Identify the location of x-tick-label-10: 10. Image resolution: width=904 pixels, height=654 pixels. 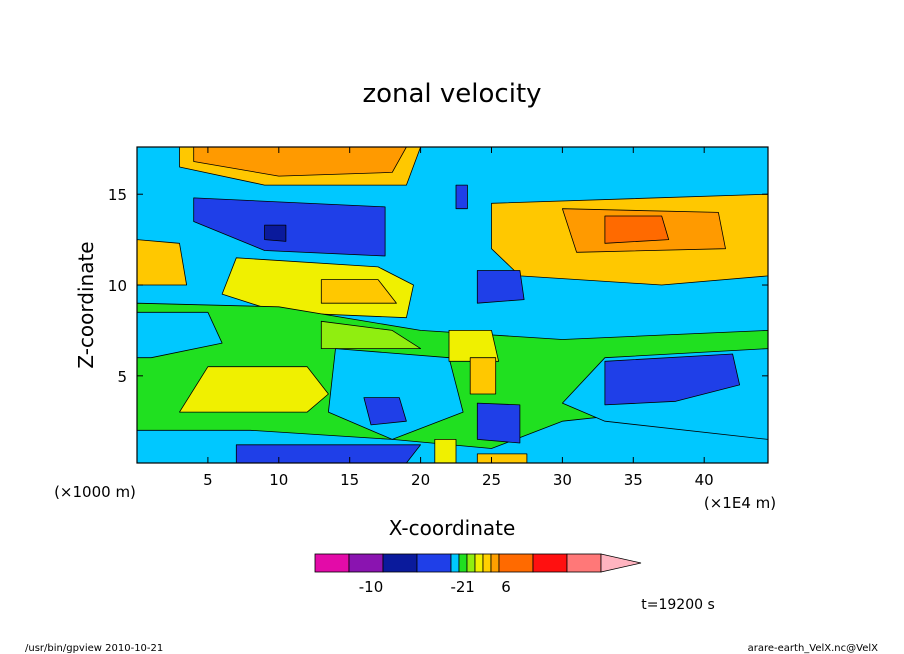
(278, 480).